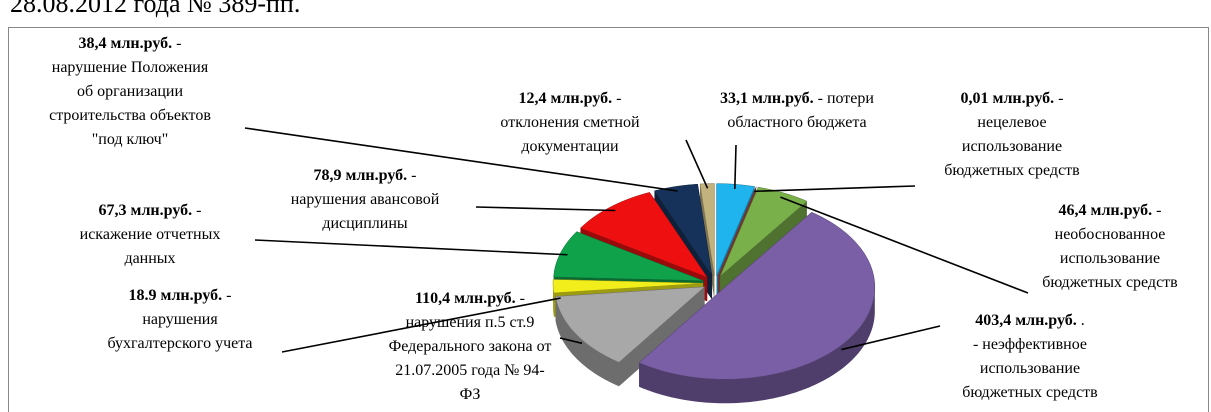  What do you see at coordinates (1008, 98) in the screenshot?
I see `value-label: 0,01 млн.руб.` at bounding box center [1008, 98].